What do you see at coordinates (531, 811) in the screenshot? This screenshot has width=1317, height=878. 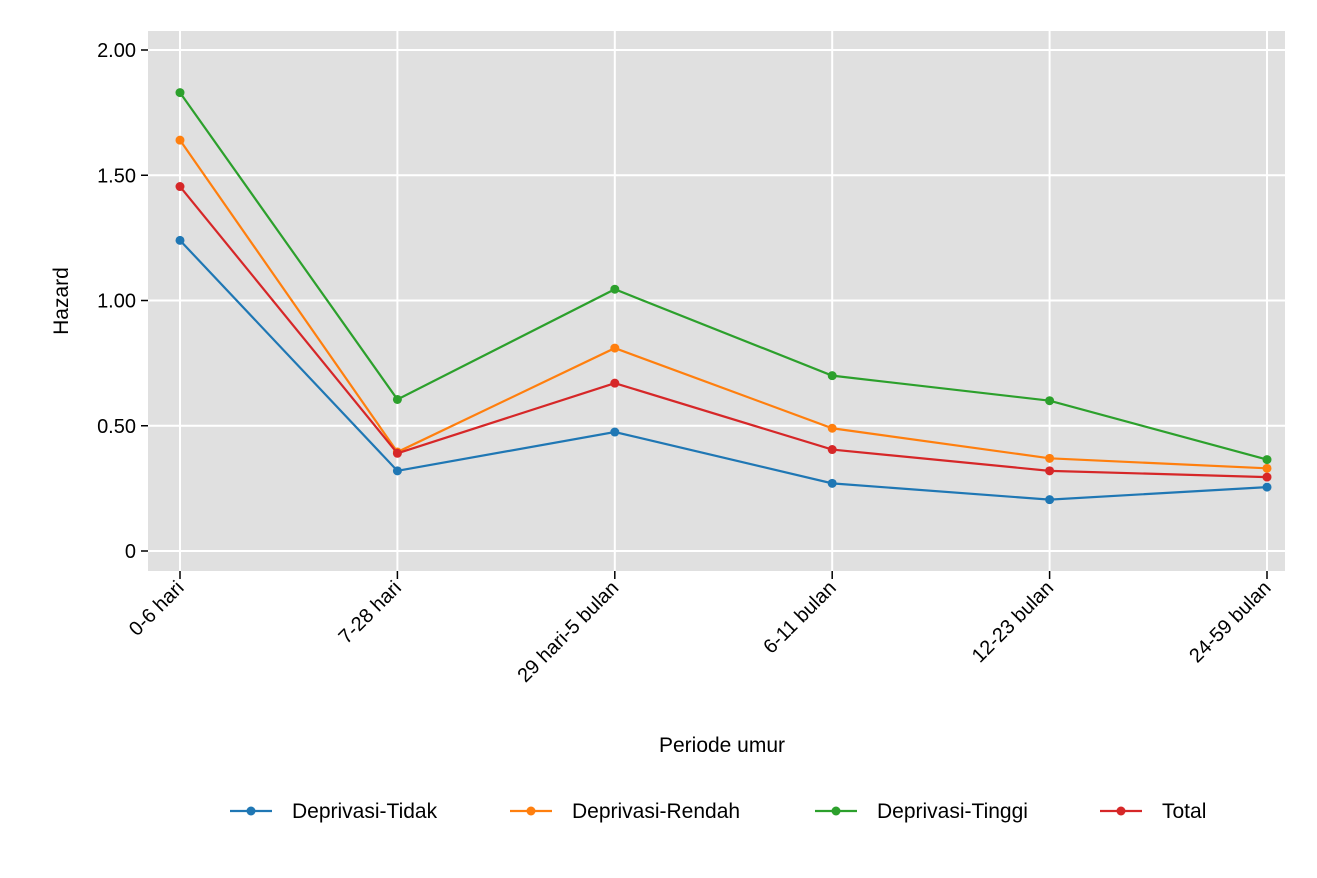 I see `legend-marker-deprivasi-rendah` at bounding box center [531, 811].